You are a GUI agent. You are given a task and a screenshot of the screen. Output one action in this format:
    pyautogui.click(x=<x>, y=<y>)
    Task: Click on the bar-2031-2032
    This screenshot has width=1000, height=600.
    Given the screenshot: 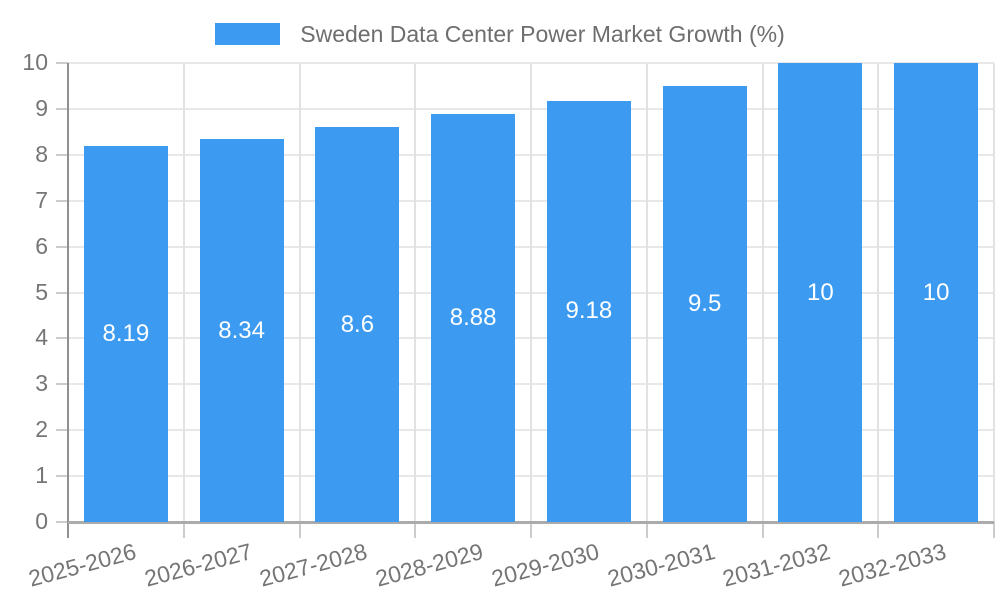 What is the action you would take?
    pyautogui.click(x=820, y=292)
    